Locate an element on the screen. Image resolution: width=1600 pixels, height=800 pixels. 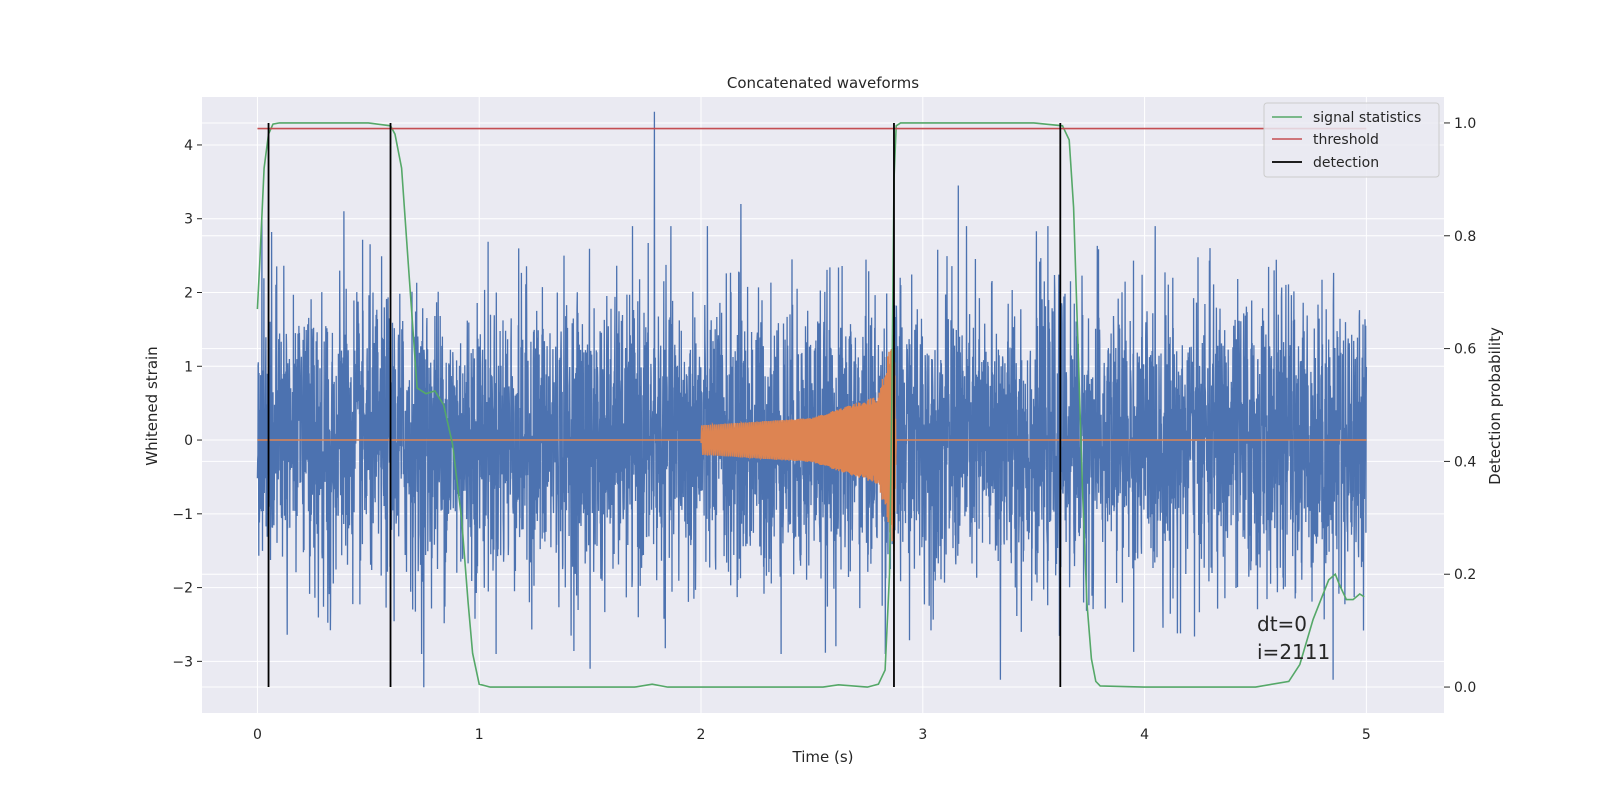
y-tick-label: 4 is located at coordinates (188, 146).